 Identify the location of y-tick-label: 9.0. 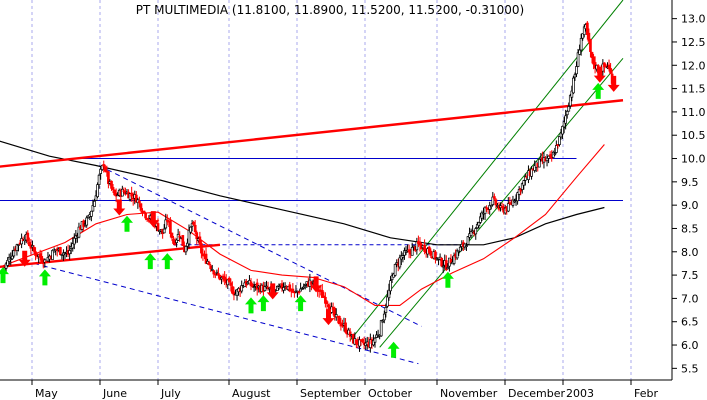
(690, 205).